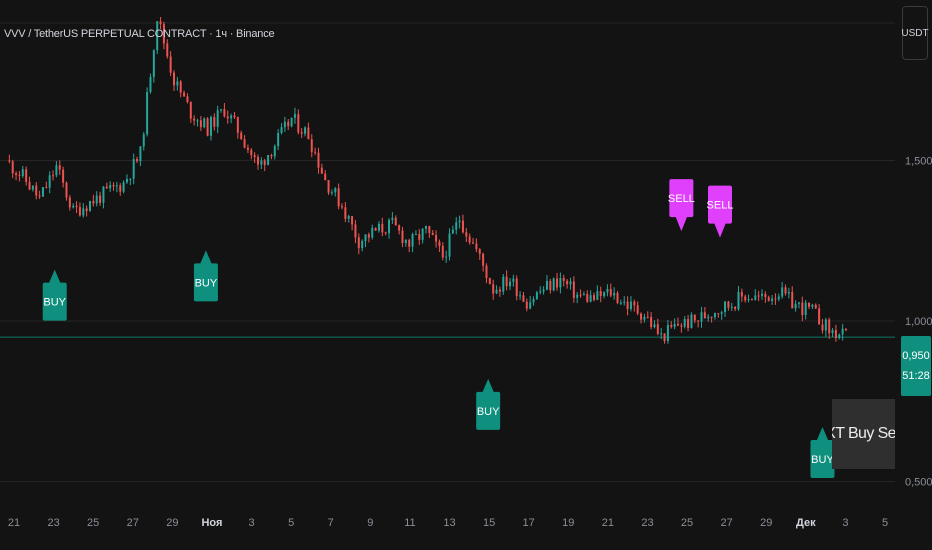 This screenshot has height=550, width=932. Describe the element at coordinates (489, 523) in the screenshot. I see `x-tick-label: 15` at that location.